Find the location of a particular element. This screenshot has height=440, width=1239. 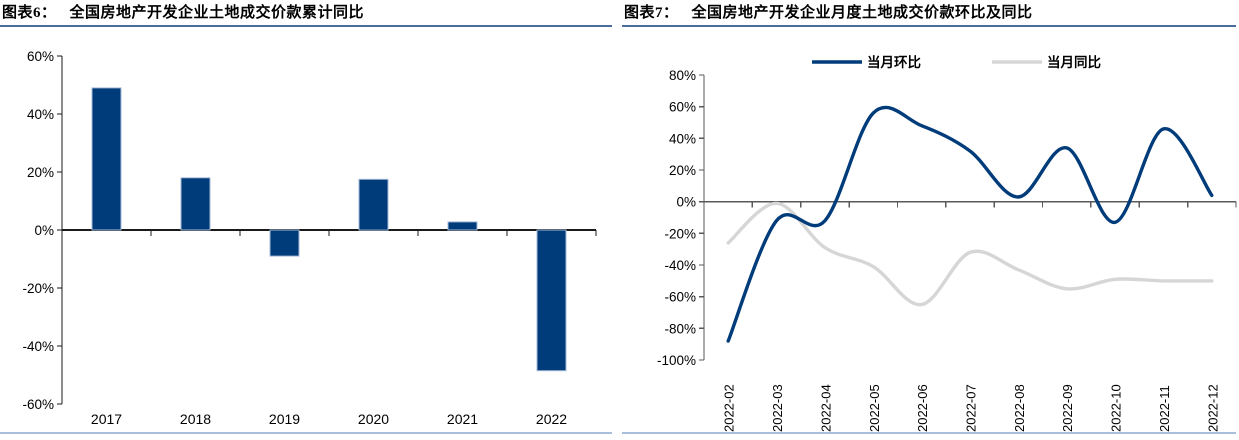

figure7-title: 图表7： 全国房地产开发企业月度土地成交价款环比及同比 is located at coordinates (828, 13).